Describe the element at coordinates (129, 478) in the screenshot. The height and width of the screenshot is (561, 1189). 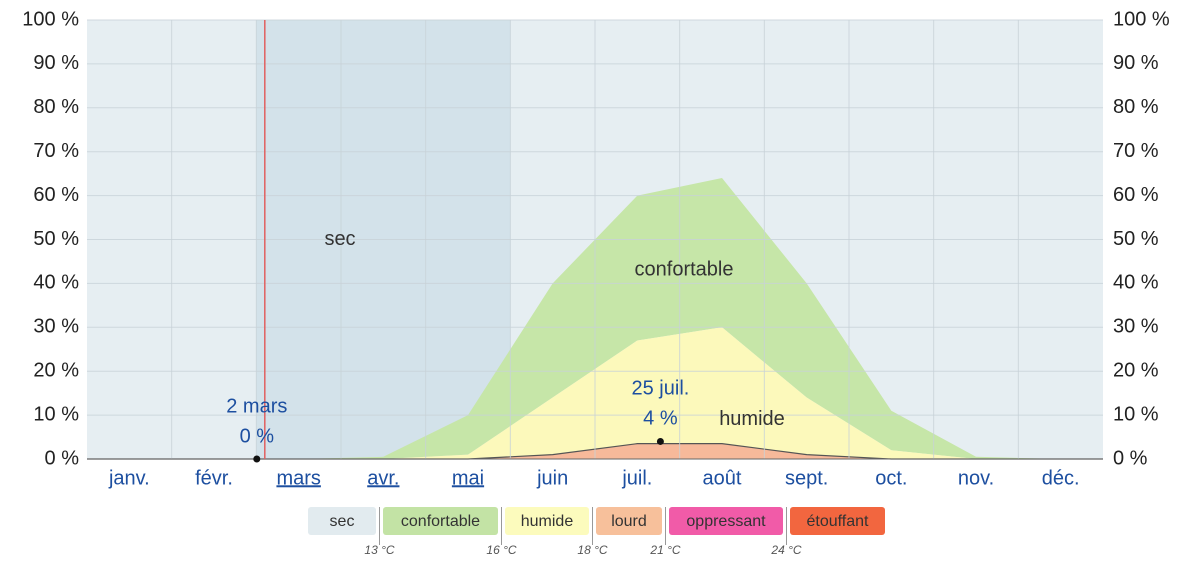
I see `month-label: janv.` at that location.